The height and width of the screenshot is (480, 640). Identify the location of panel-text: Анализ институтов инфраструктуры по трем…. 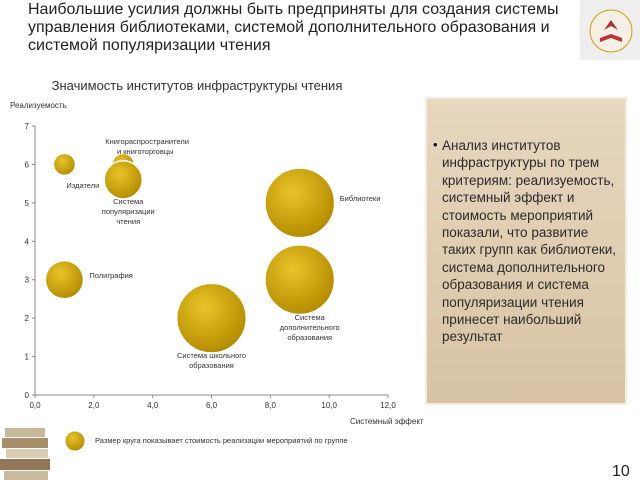
(529, 241).